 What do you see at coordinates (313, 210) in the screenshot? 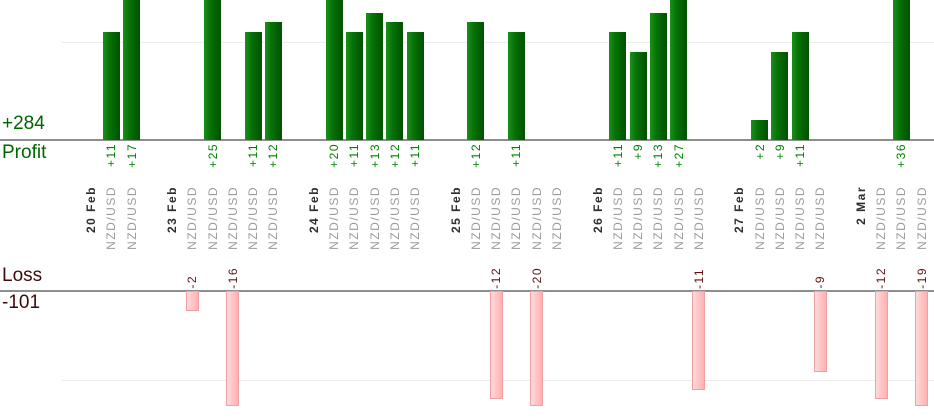
I see `date-label-text: 24 Feb` at bounding box center [313, 210].